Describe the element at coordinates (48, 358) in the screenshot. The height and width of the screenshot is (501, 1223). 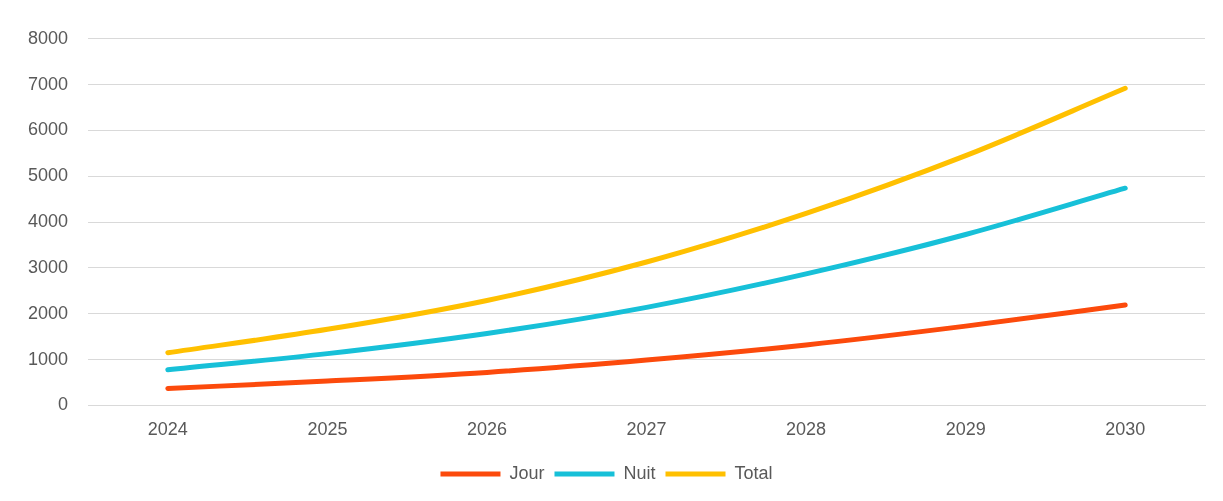
I see `y-tick-label: 1000` at that location.